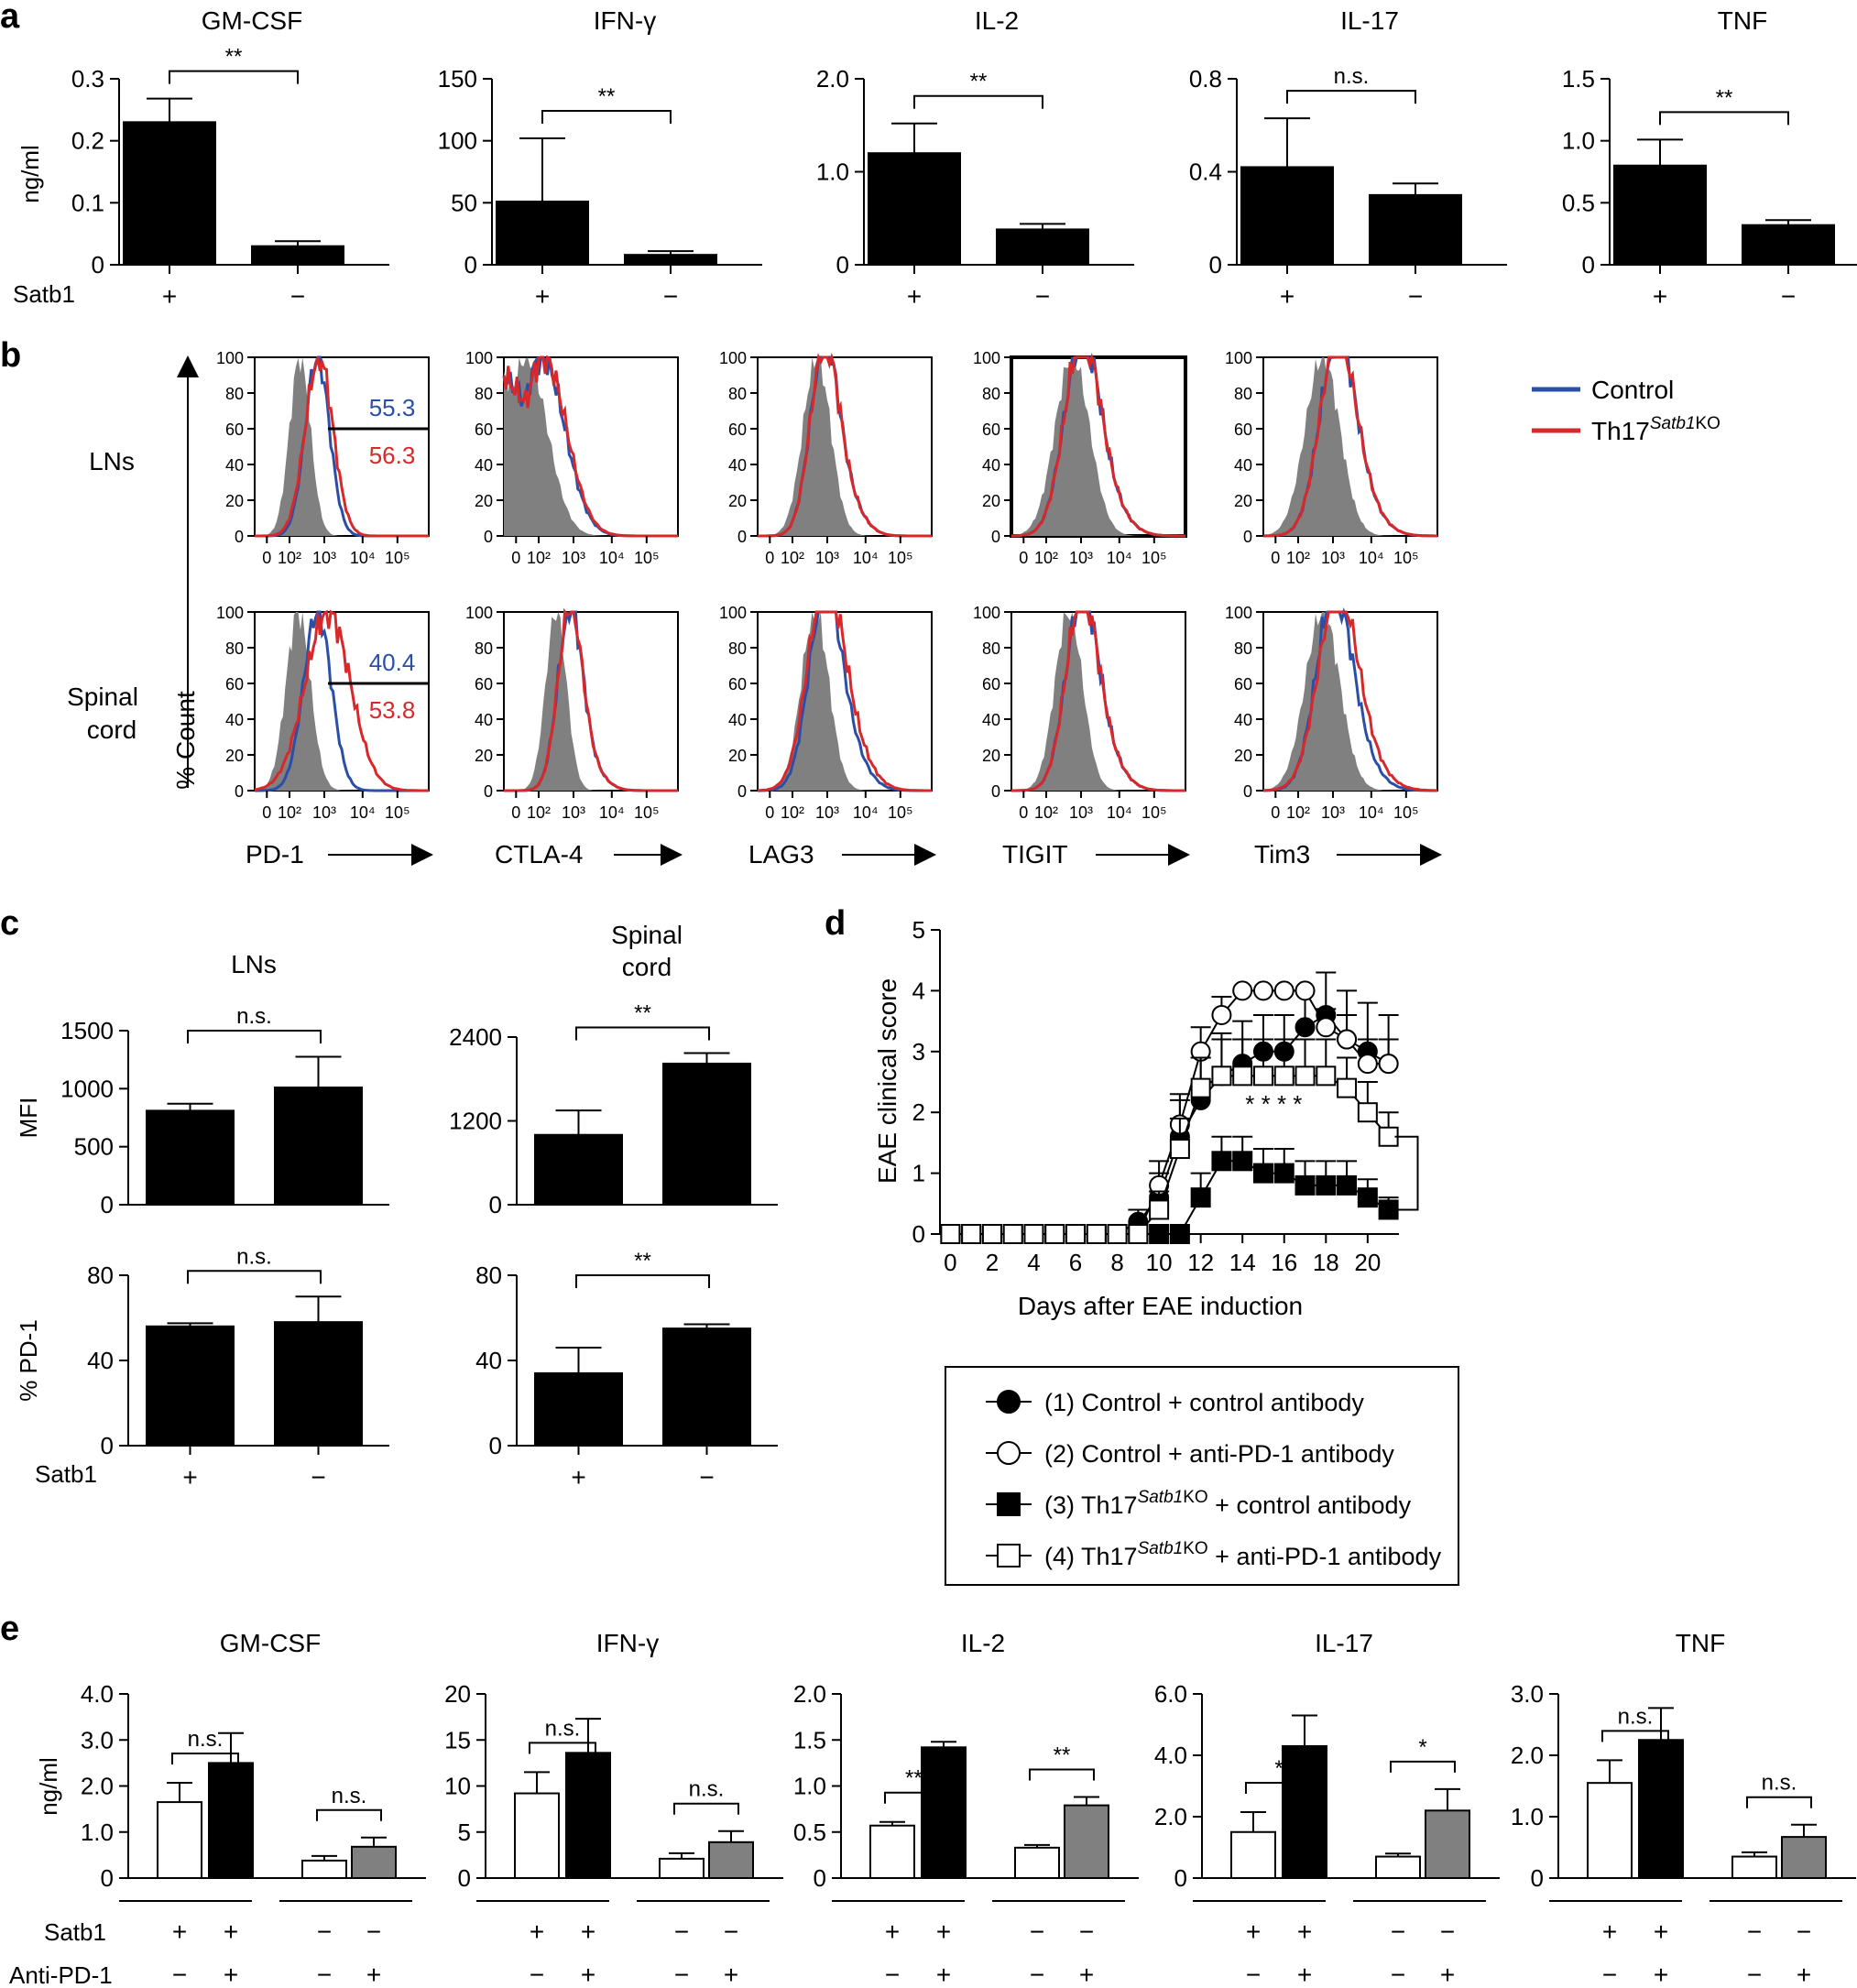  I want to click on panel-a-chart-1-sig-bracket, so click(606, 117).